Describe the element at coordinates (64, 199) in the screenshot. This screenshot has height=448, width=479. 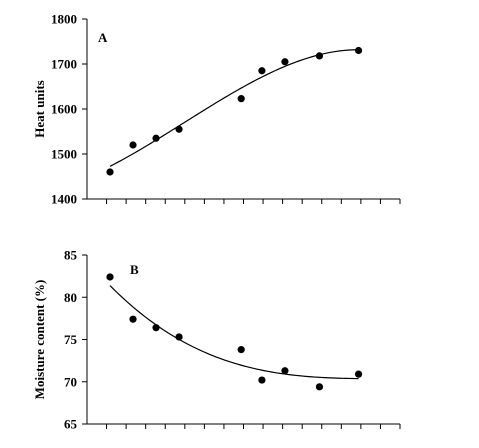
I see `panel-a-y-tick-label: 1400` at that location.